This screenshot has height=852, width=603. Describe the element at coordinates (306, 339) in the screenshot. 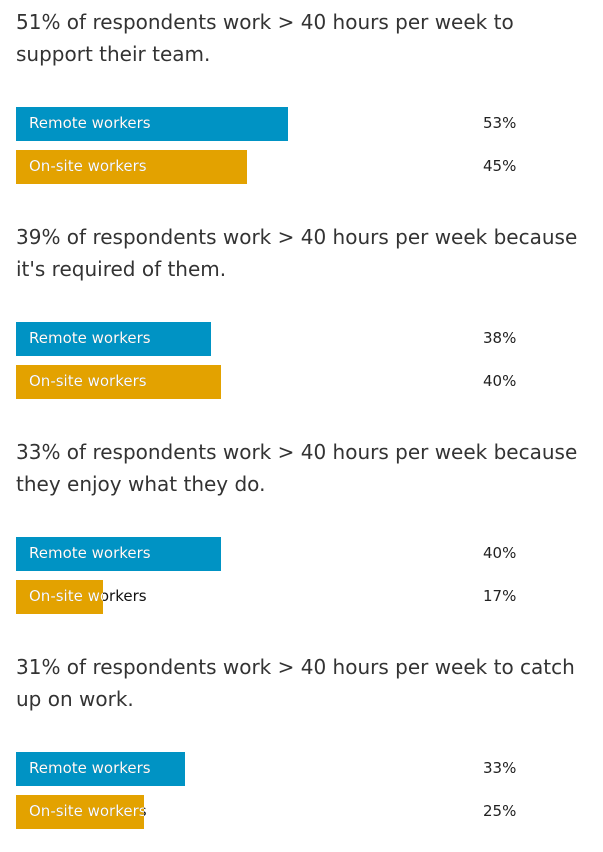

I see `bar-row: Remote workers Remote workers 38%` at that location.